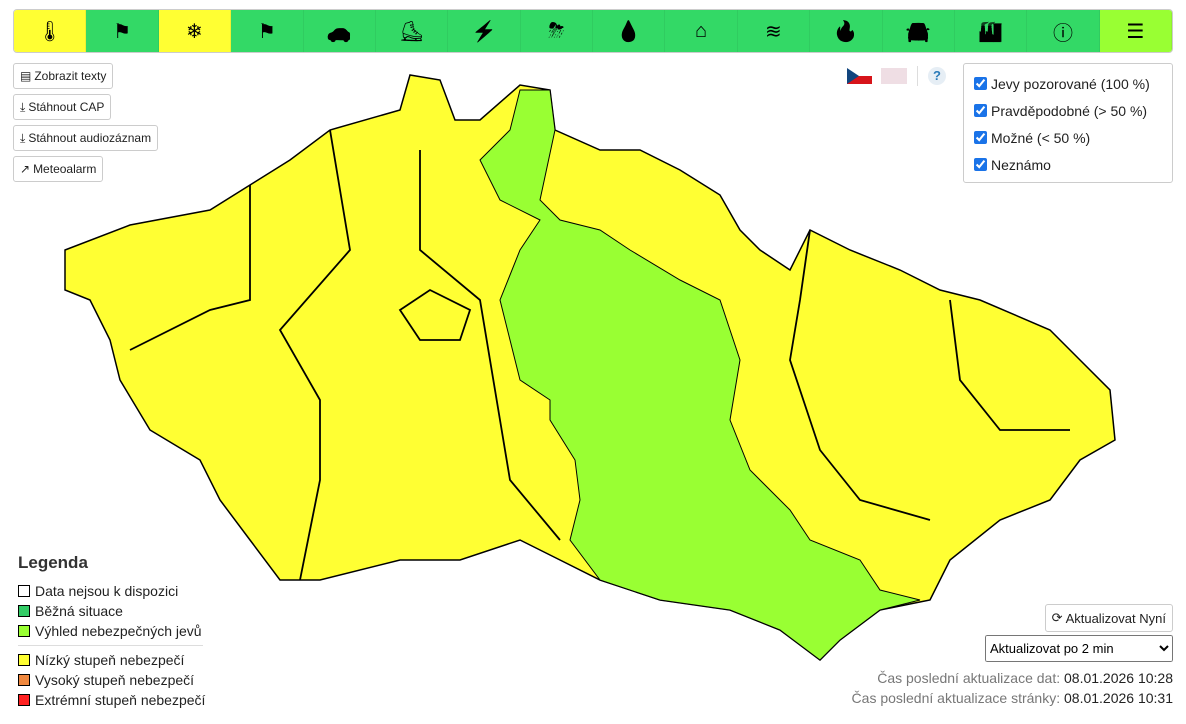 This screenshot has width=1186, height=724. What do you see at coordinates (1068, 164) in the screenshot?
I see `filter-item: Neznámo` at bounding box center [1068, 164].